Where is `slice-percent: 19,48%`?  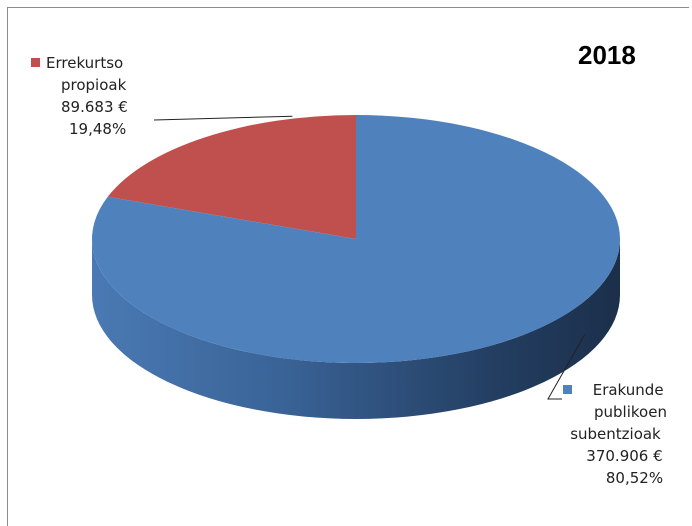 slice-percent: 19,48% is located at coordinates (98, 129).